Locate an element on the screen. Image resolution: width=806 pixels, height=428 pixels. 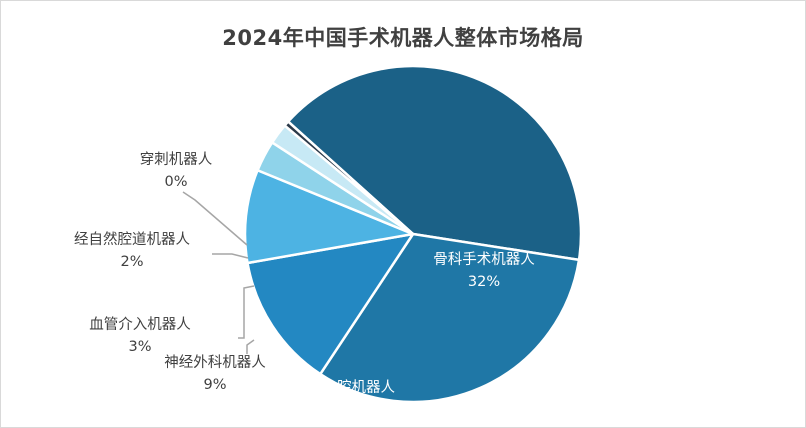
slice-value-label: 9% is located at coordinates (214, 385).